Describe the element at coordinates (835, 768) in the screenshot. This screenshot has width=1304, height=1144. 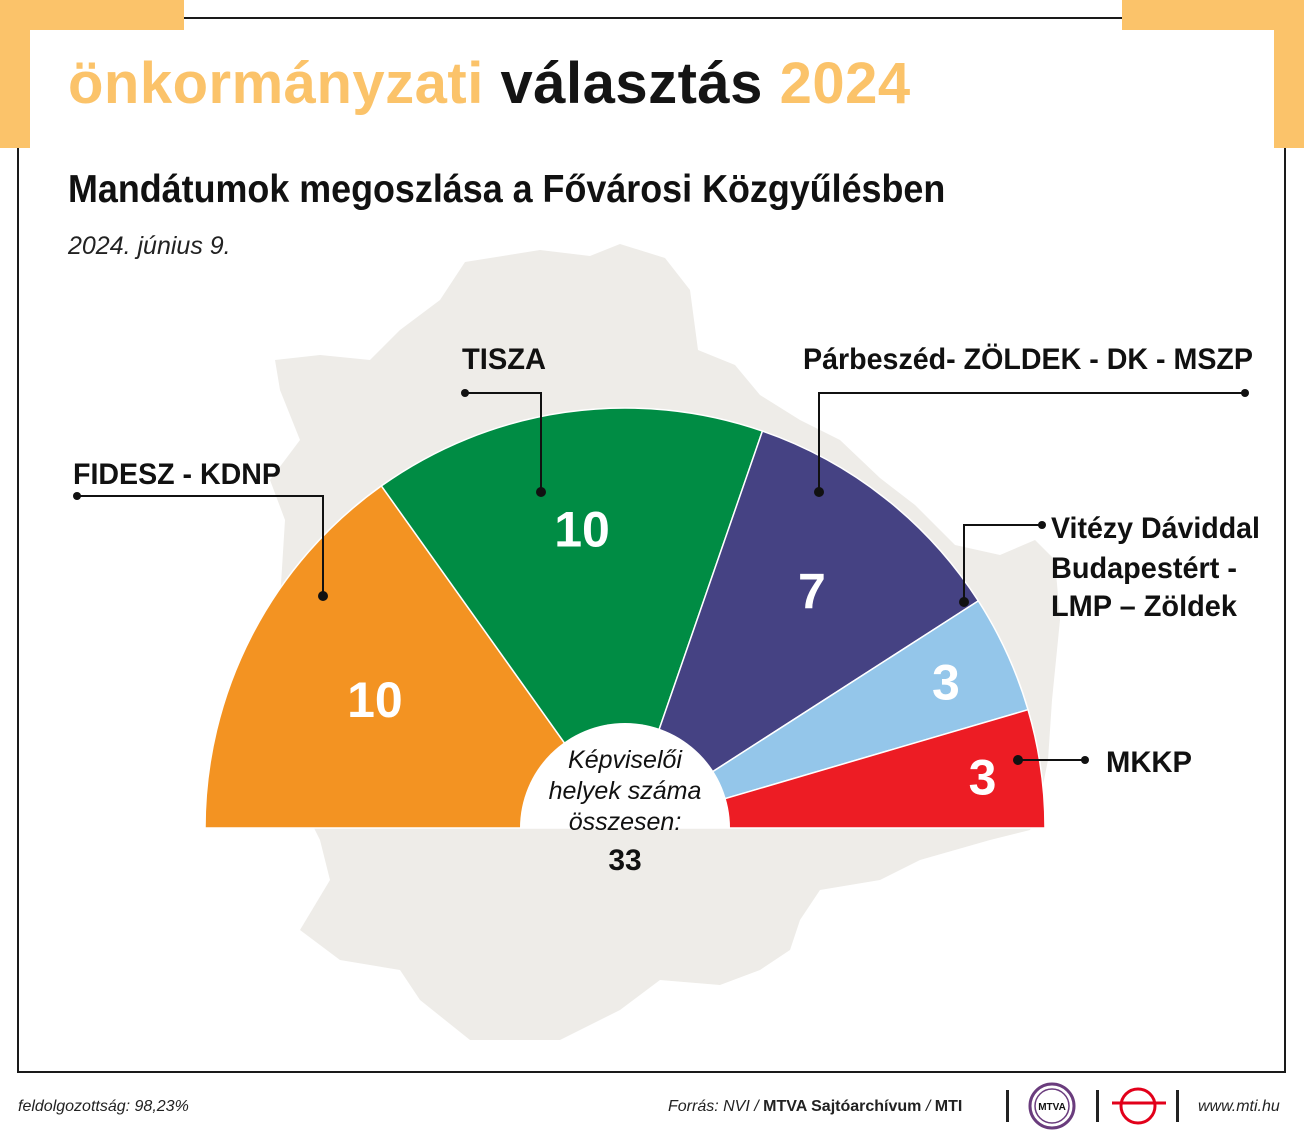
I see `segment-mkkp` at that location.